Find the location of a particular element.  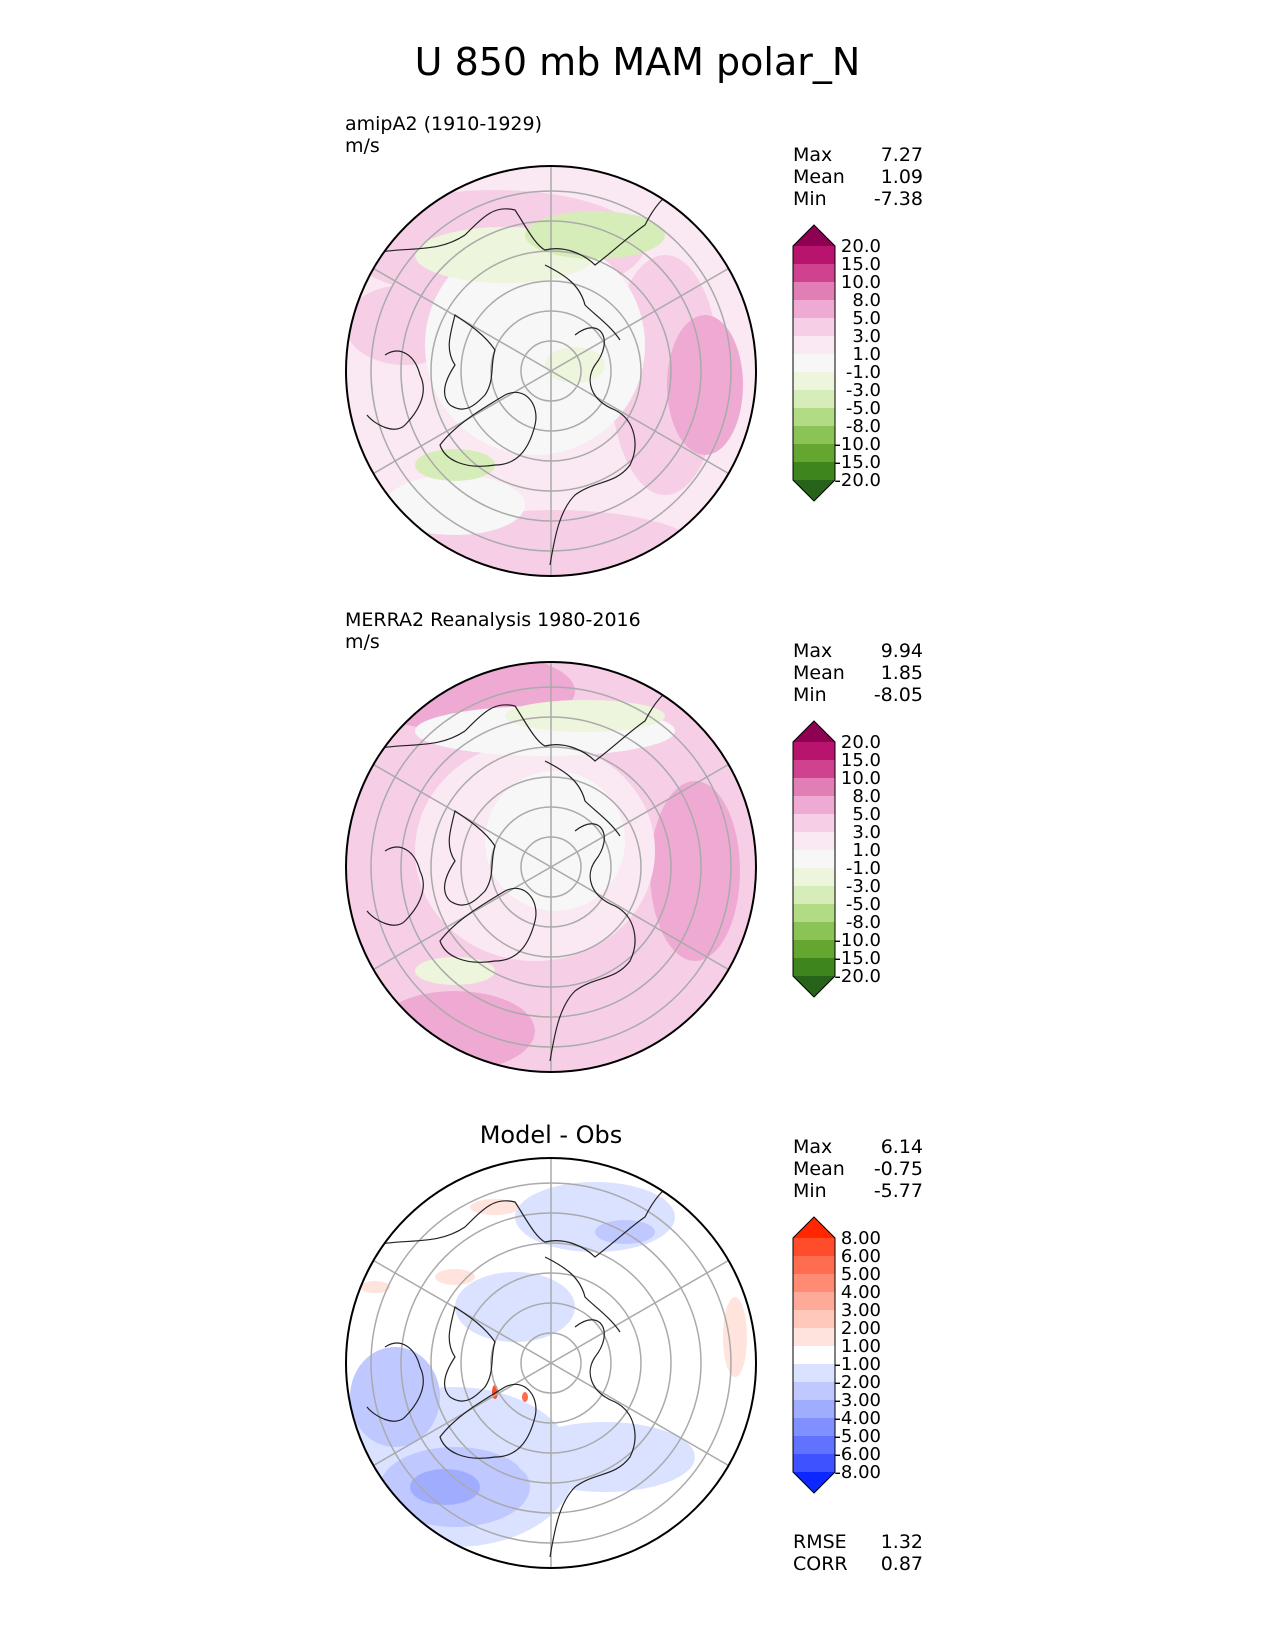

model-polar-map is located at coordinates (551, 371).